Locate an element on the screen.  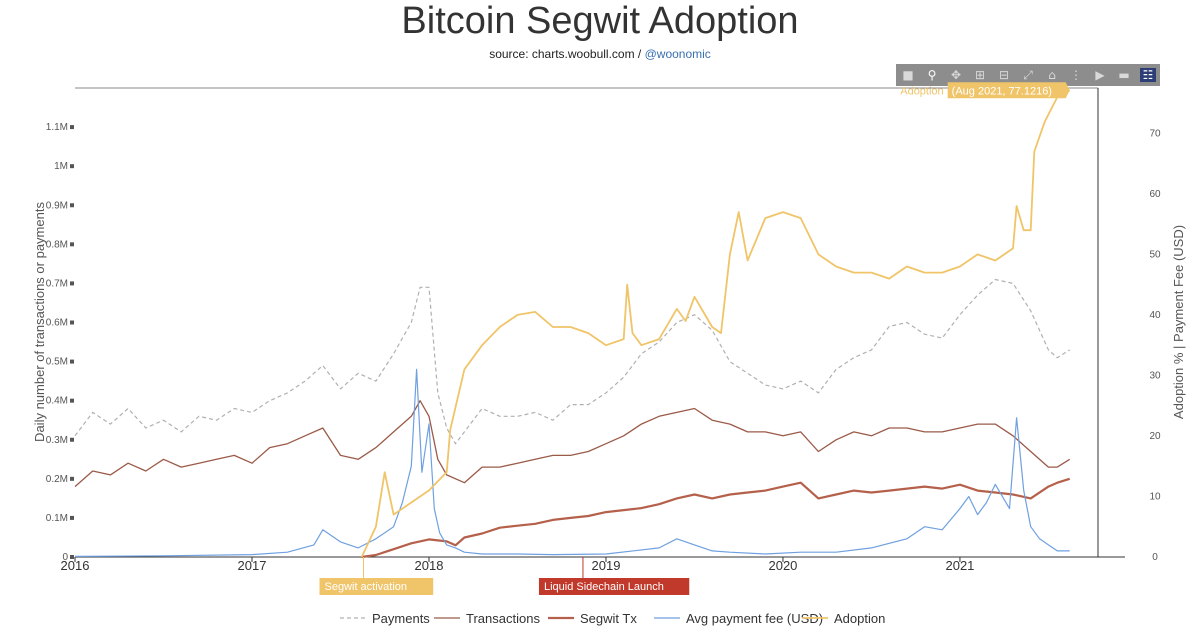
annotation-label: Liquid Sidechain Launch is located at coordinates (604, 587).